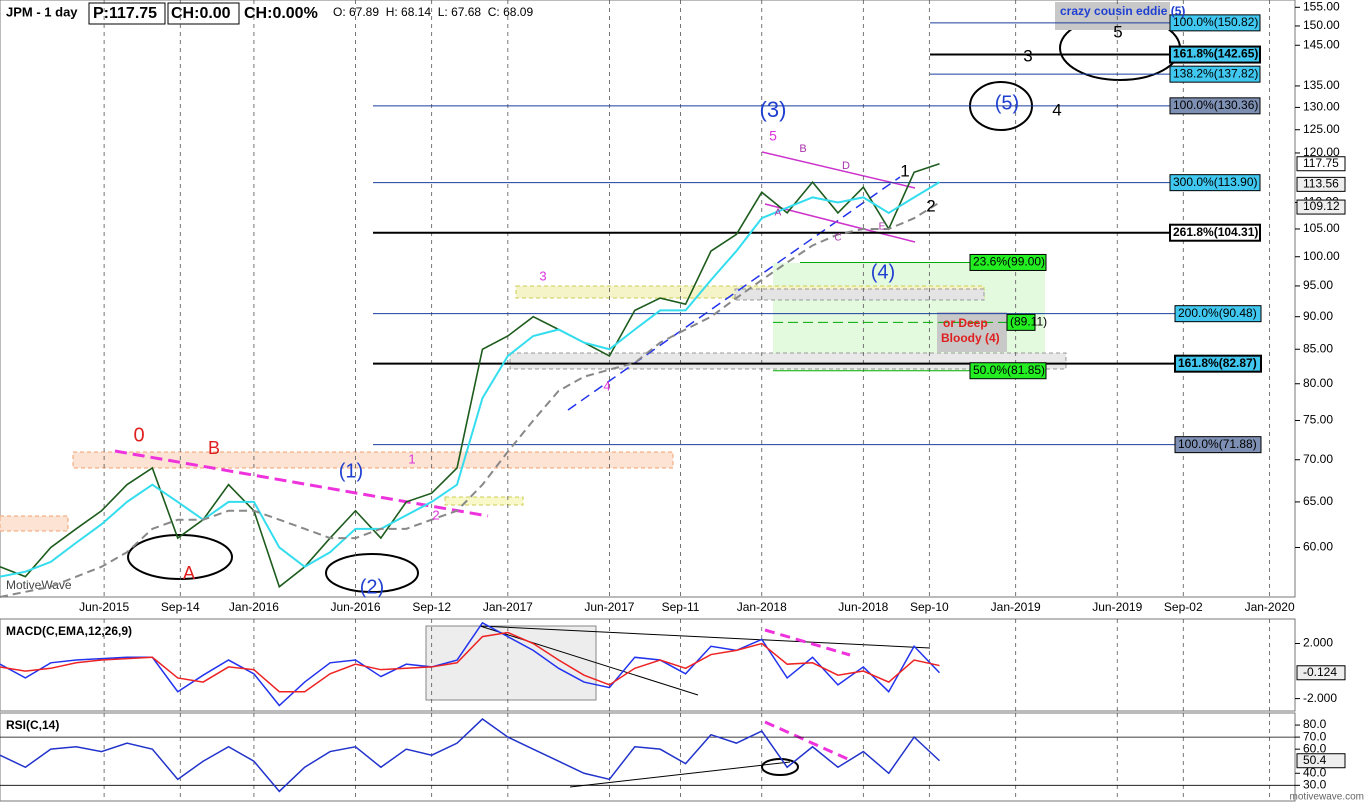 This screenshot has width=1368, height=810. What do you see at coordinates (1315, 736) in the screenshot?
I see `y-tick-label: 70.0` at bounding box center [1315, 736].